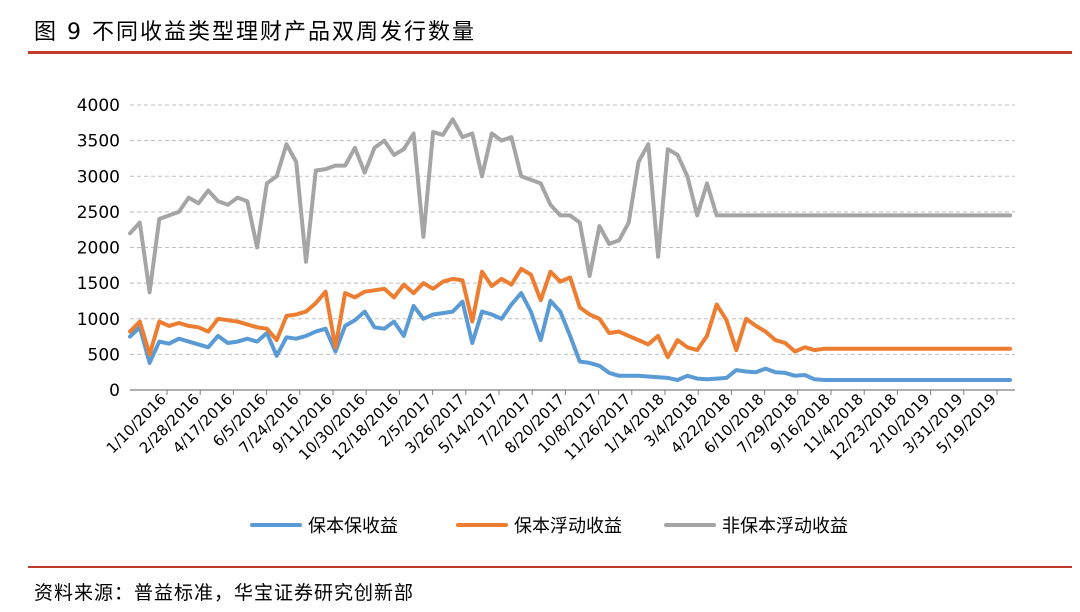 The width and height of the screenshot is (1080, 612). What do you see at coordinates (114, 391) in the screenshot?
I see `y-tick-label: 0` at bounding box center [114, 391].